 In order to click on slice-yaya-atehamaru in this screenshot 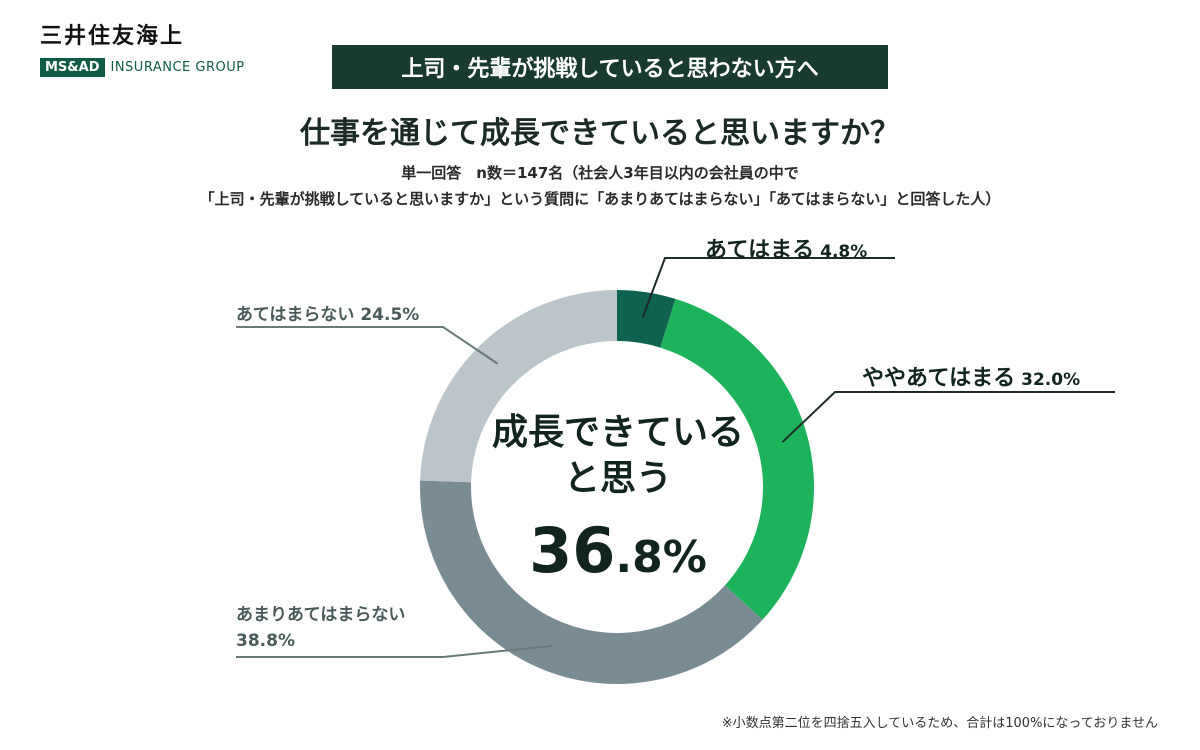, I will do `click(737, 459)`.